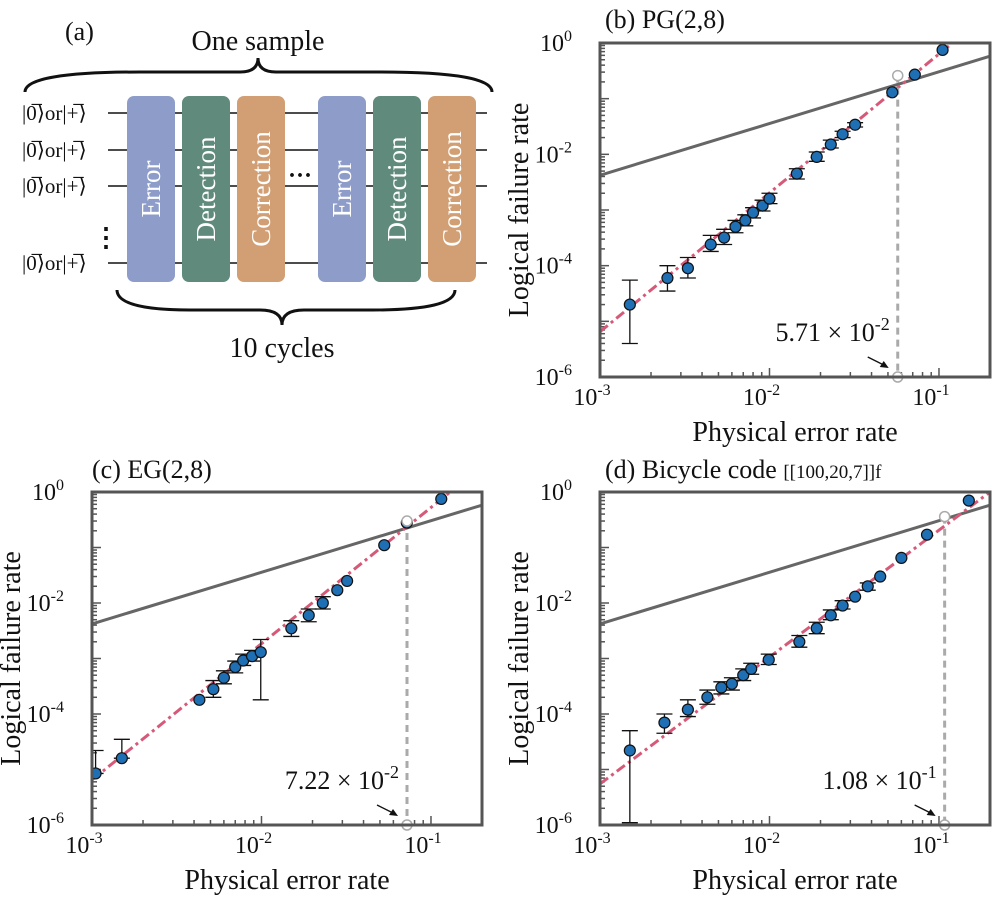  What do you see at coordinates (397, 188) in the screenshot?
I see `block-detection-2-label: Detection` at bounding box center [397, 188].